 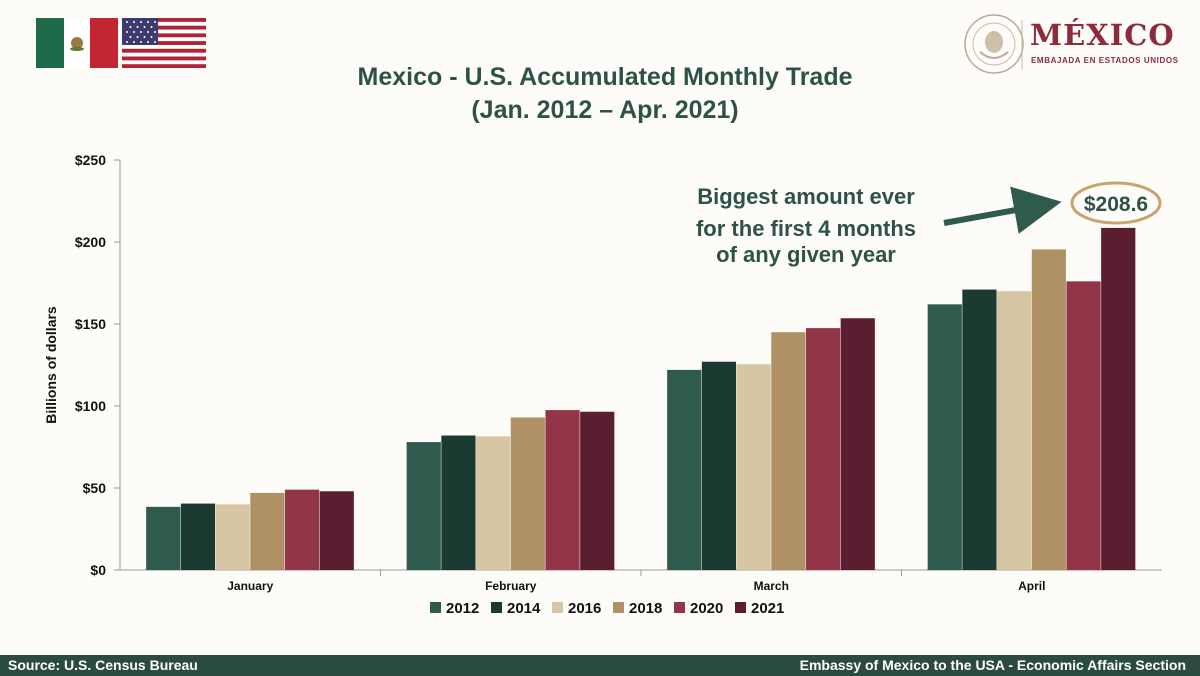 What do you see at coordinates (679, 607) in the screenshot?
I see `legend-swatch-2020` at bounding box center [679, 607].